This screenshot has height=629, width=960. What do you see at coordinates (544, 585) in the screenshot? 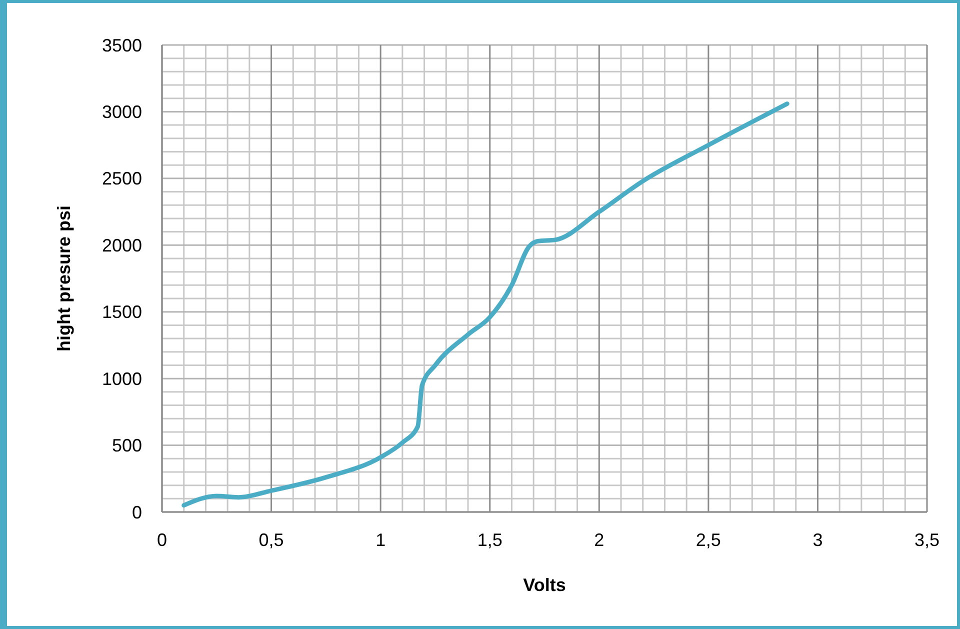
I see `x-axis-title: Volts` at bounding box center [544, 585].